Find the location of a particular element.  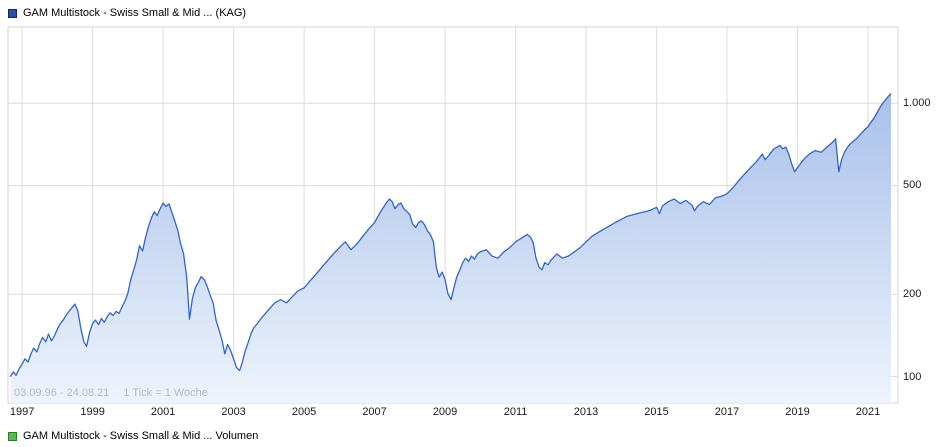

y-tick-label: 1.000 is located at coordinates (917, 103).